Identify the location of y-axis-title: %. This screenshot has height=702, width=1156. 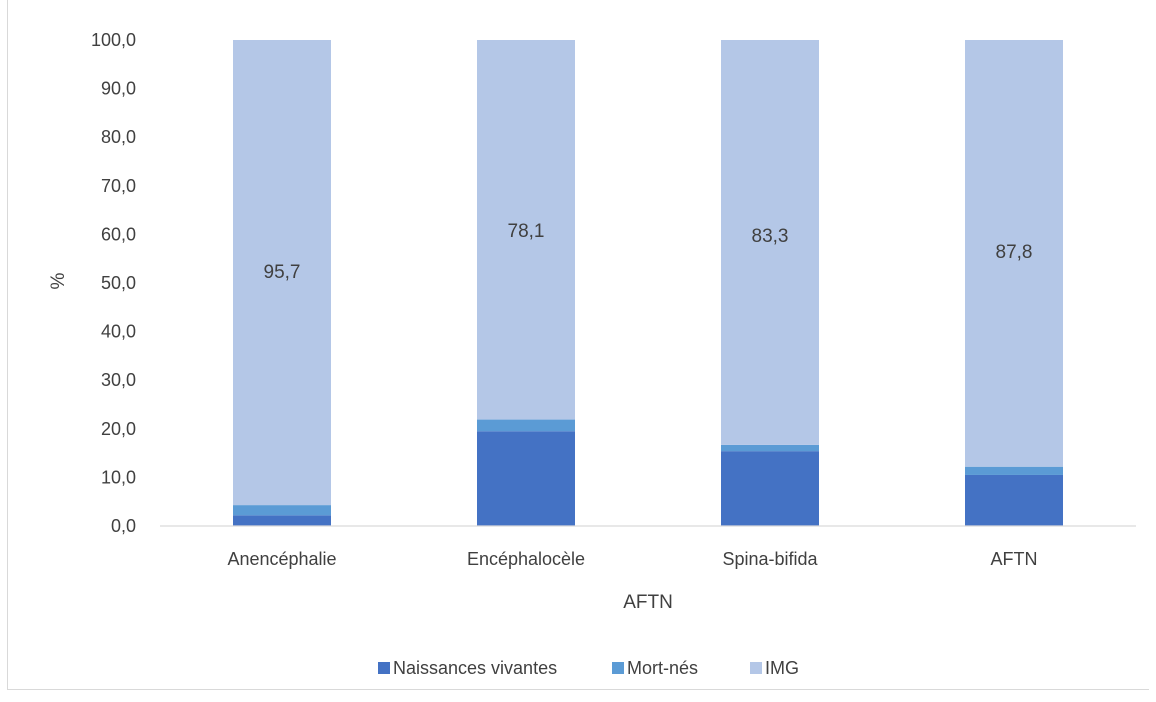
(58, 280).